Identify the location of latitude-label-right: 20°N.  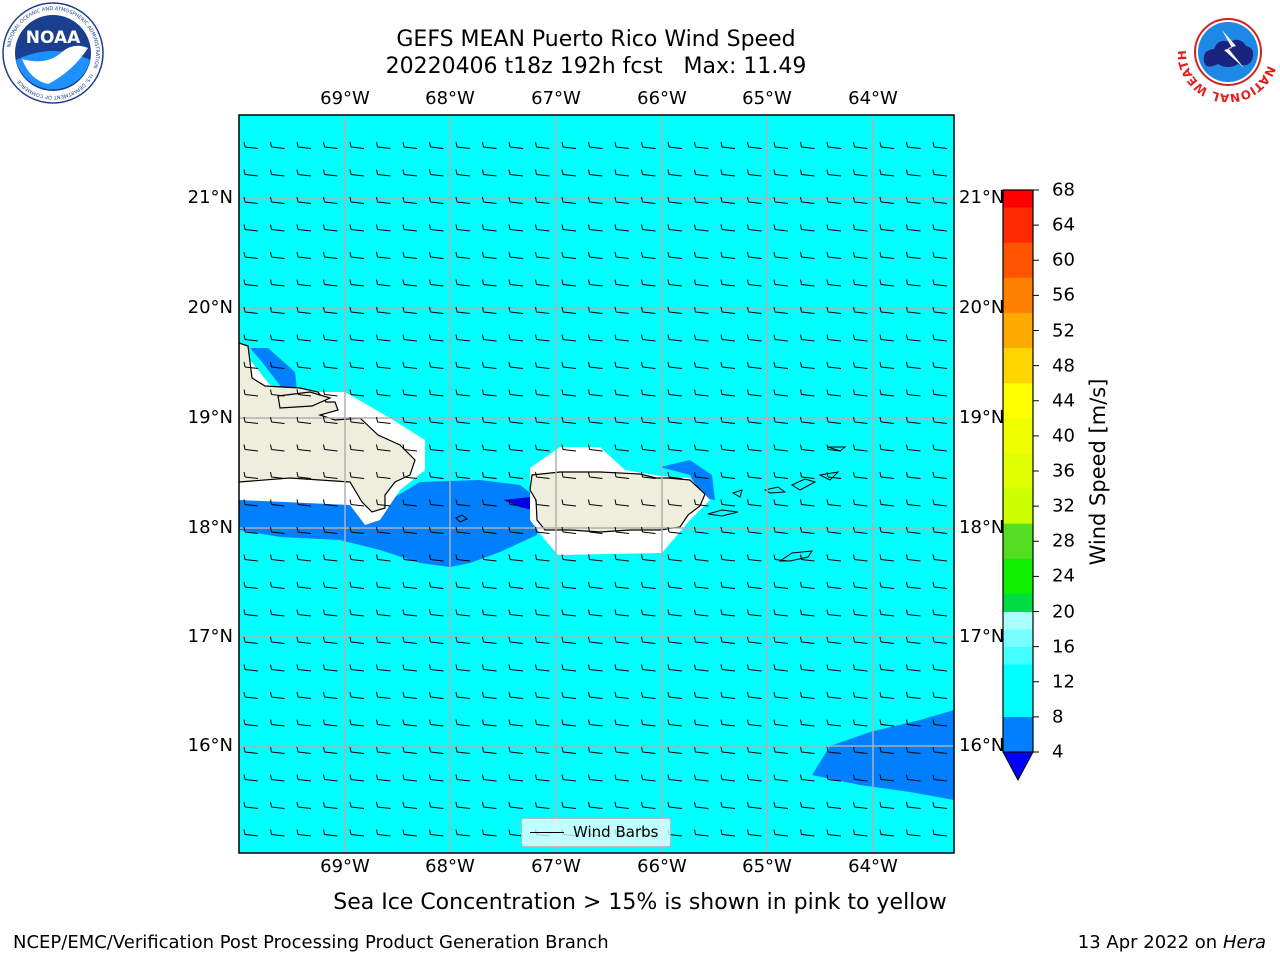
(982, 307).